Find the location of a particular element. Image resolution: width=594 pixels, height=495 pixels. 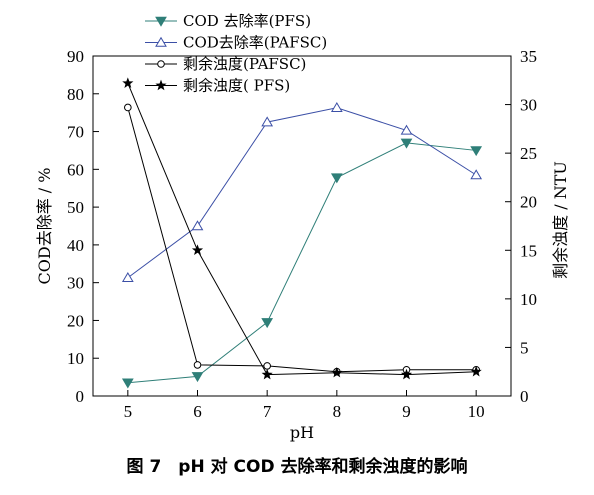

y-right-tick-label: 20 is located at coordinates (528, 202).